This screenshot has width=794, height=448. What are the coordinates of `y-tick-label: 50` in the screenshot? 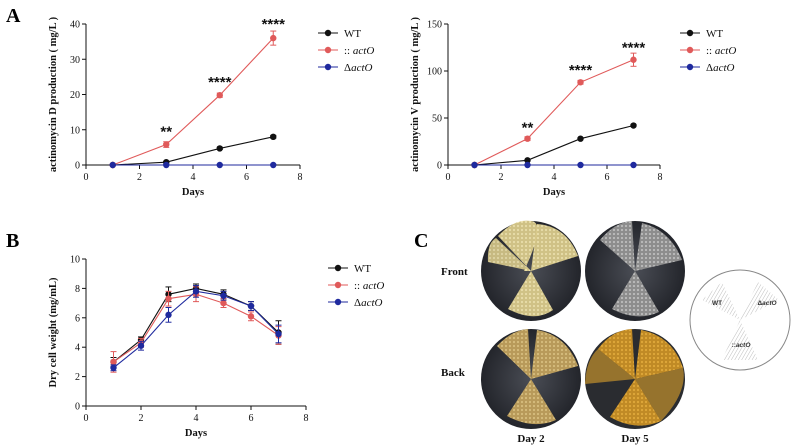 It's located at (437, 119).